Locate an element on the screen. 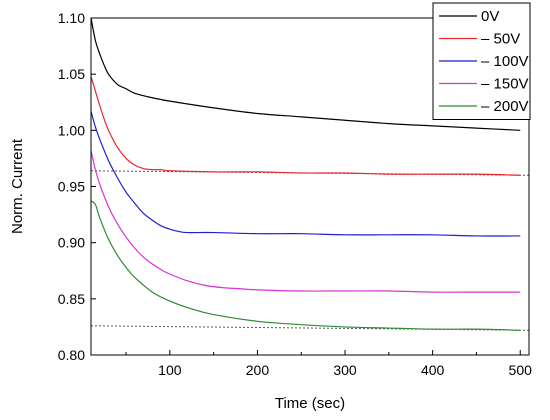 This screenshot has height=420, width=550. y-tick-label: 1.10 is located at coordinates (71, 18).